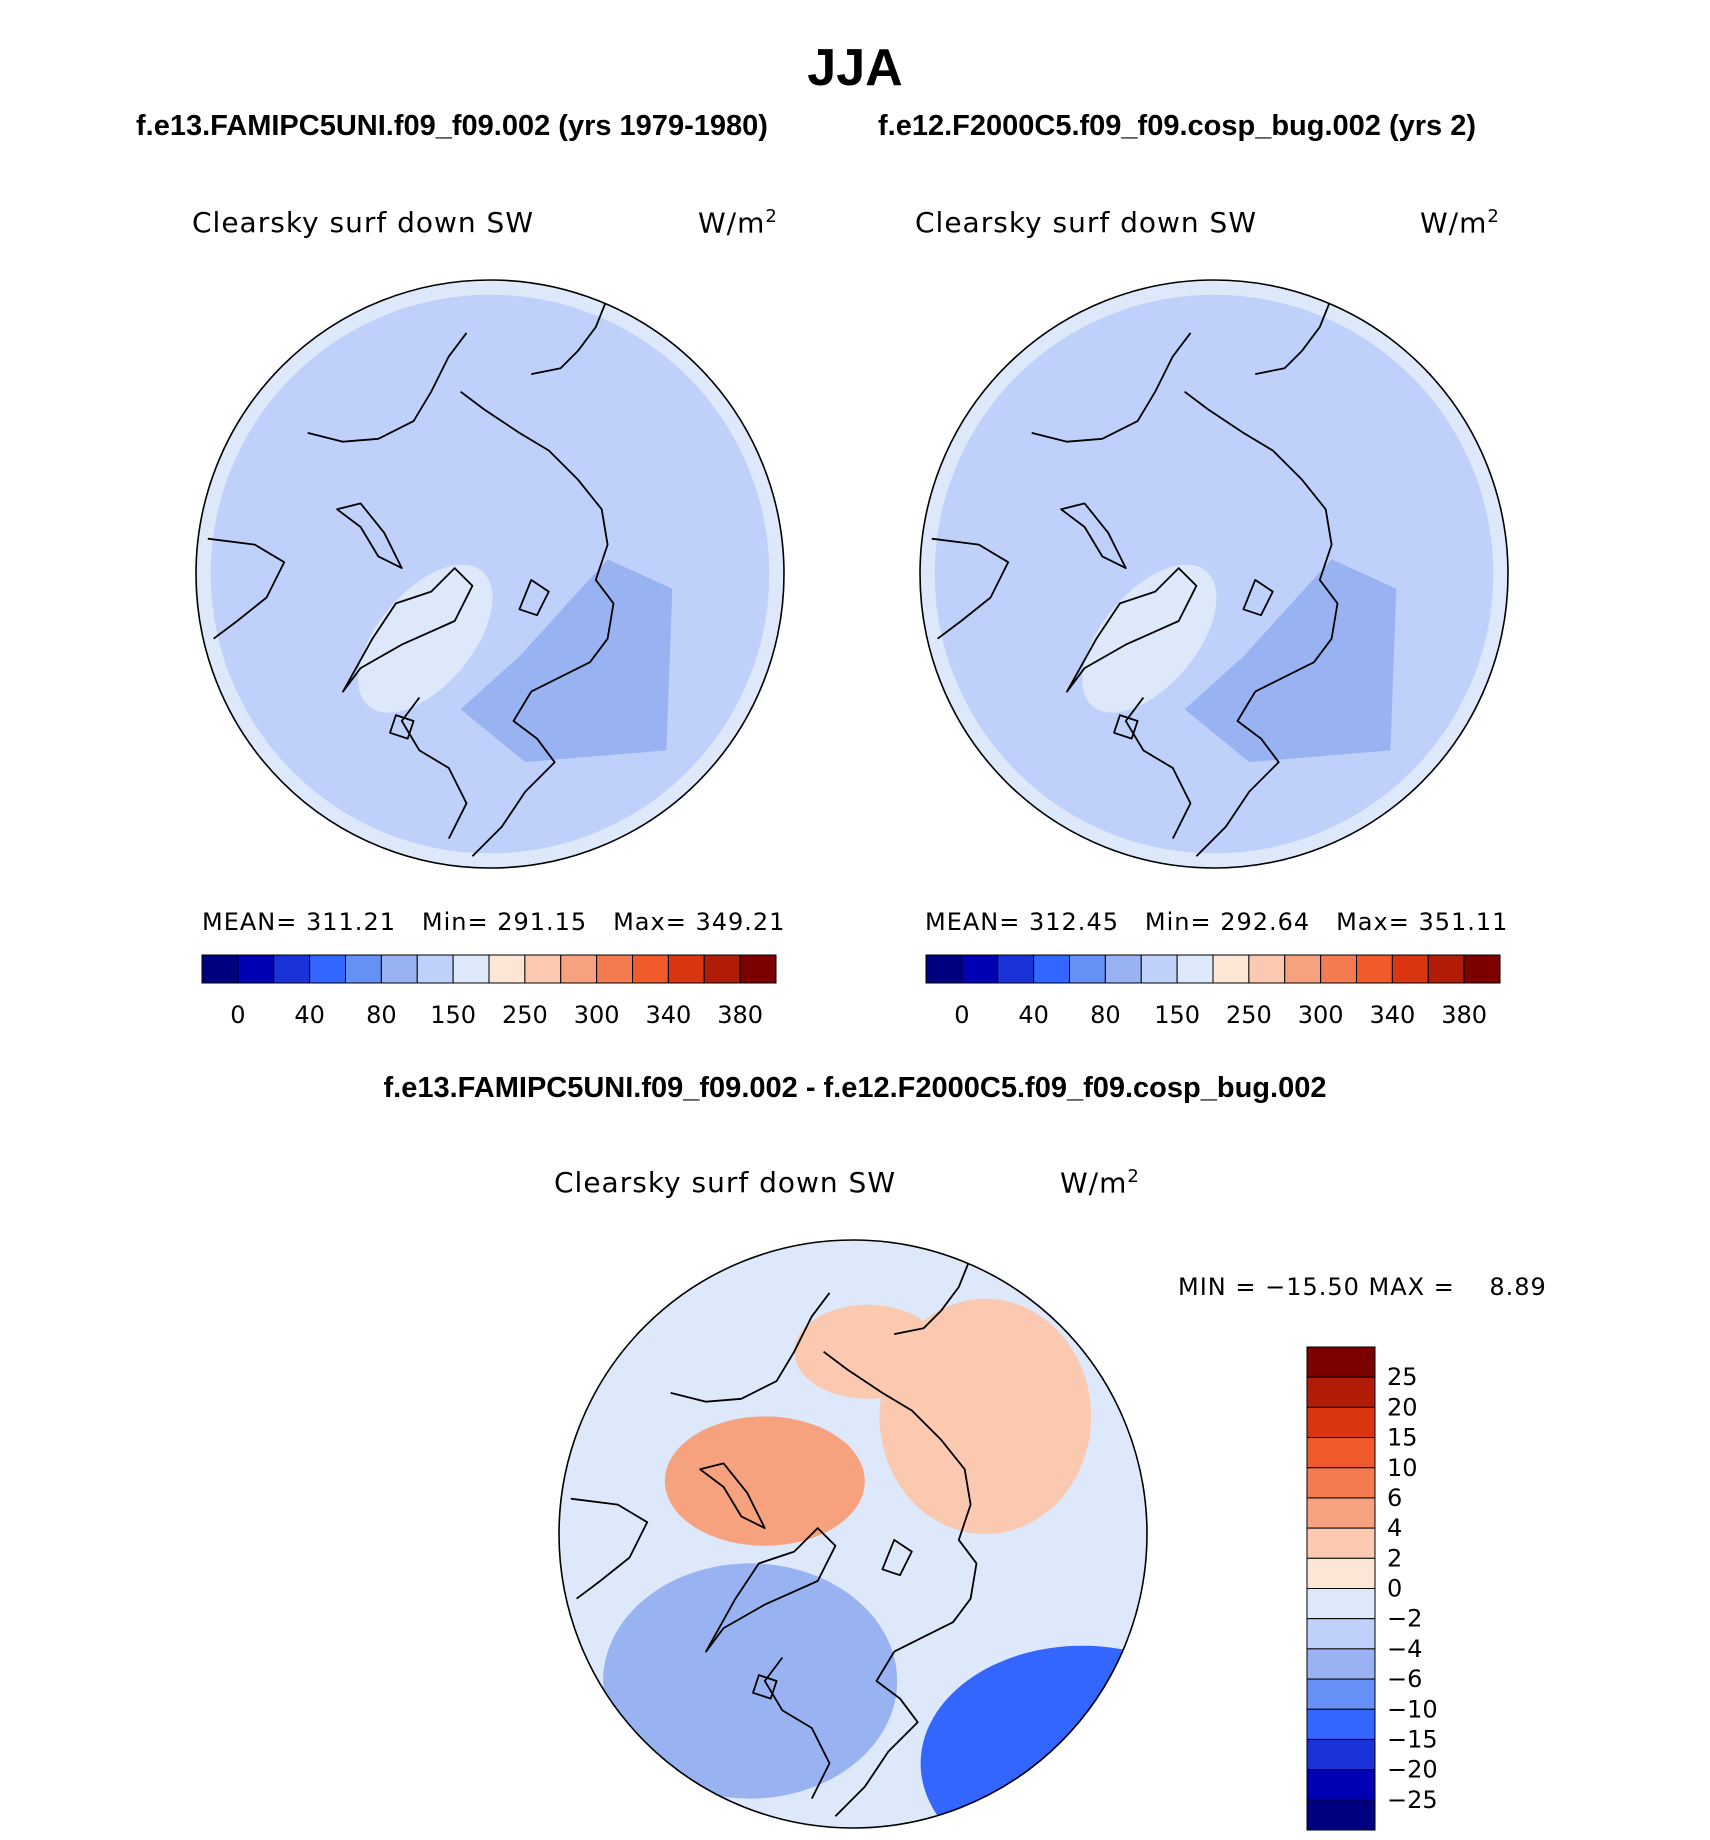  Describe the element at coordinates (1402, 1377) in the screenshot. I see `colorbar-label-1: 25` at that location.